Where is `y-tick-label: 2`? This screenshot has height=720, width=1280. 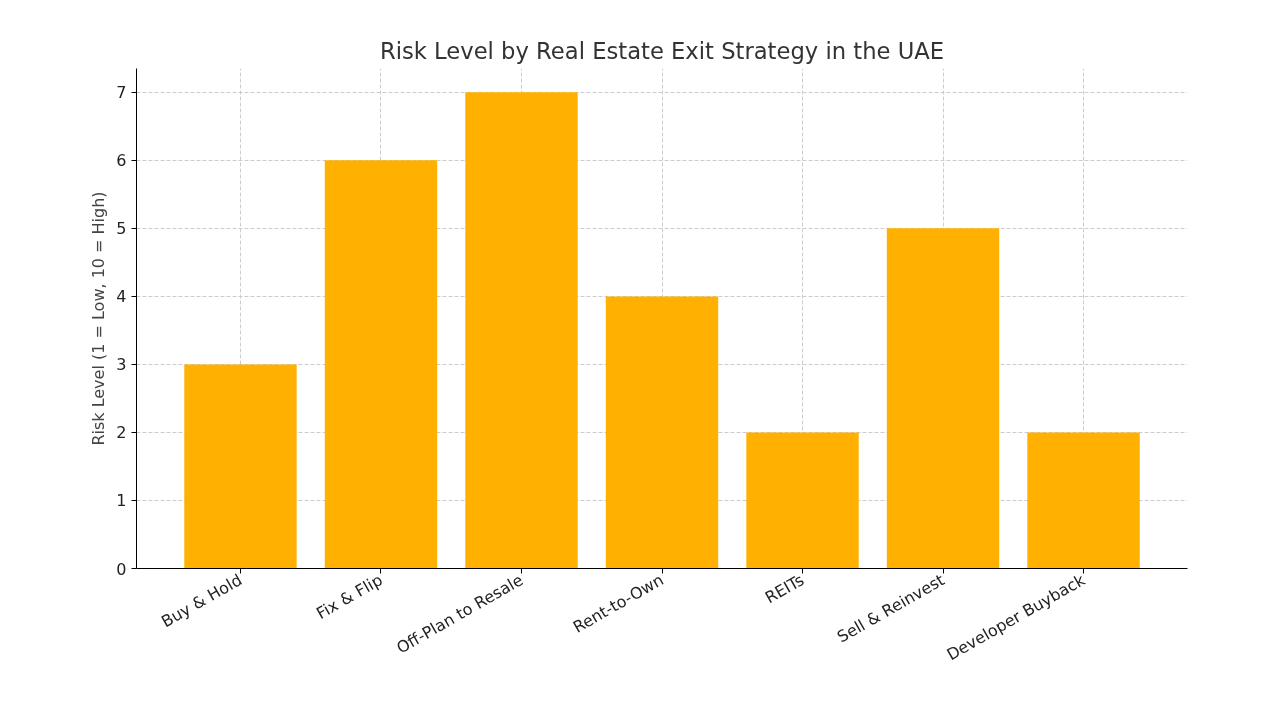 y-tick-label: 2 is located at coordinates (121, 433).